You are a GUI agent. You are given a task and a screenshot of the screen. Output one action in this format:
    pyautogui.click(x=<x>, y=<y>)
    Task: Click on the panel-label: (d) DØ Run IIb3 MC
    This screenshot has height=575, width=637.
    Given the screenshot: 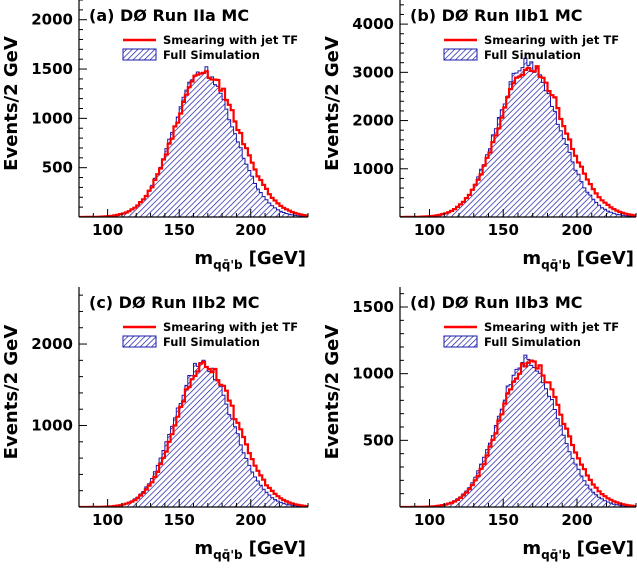 What is the action you would take?
    pyautogui.click(x=496, y=302)
    